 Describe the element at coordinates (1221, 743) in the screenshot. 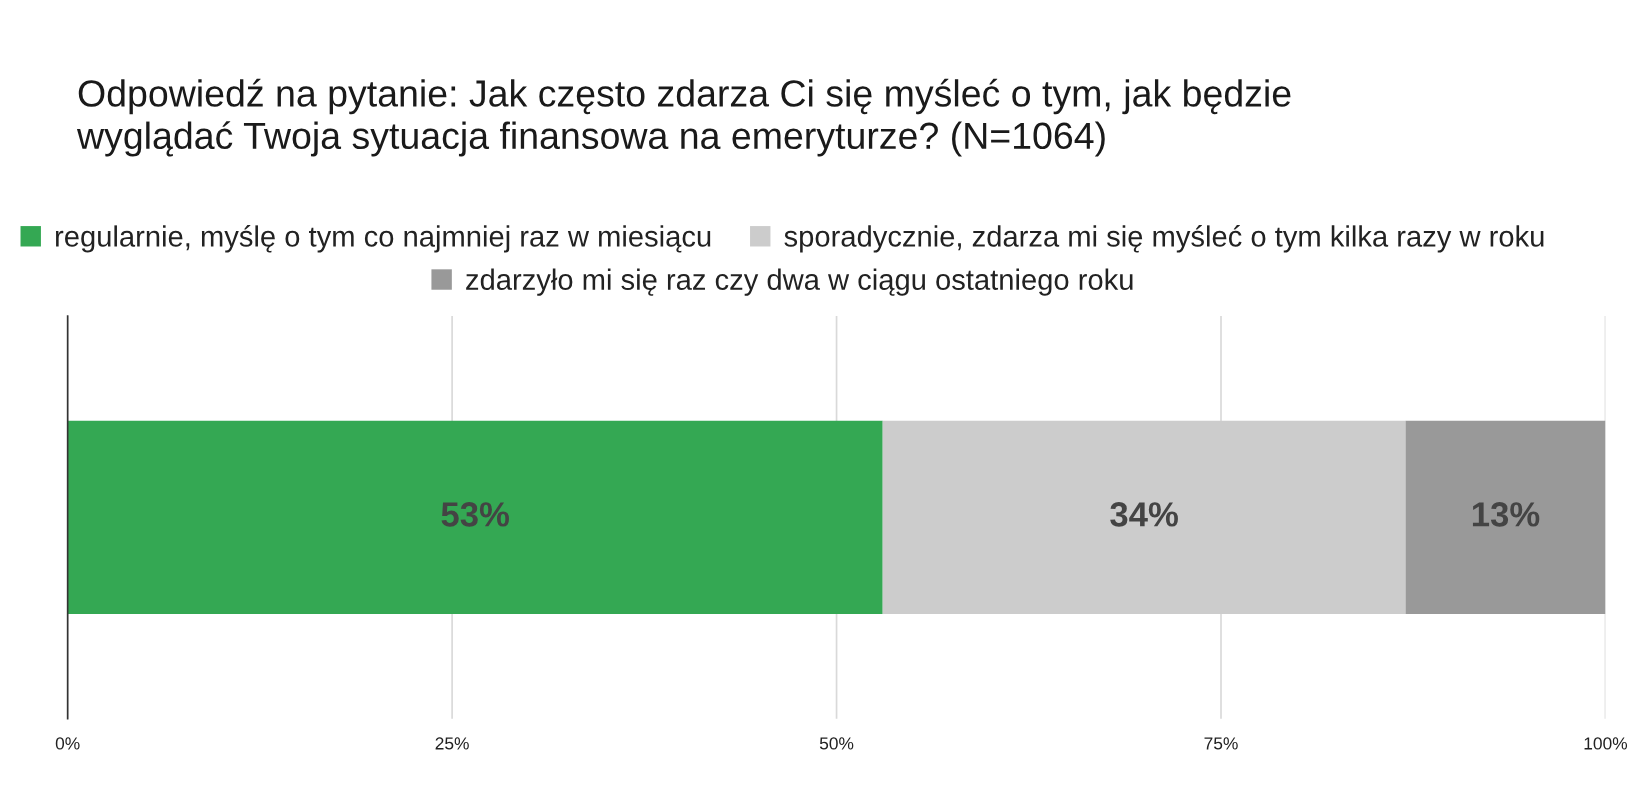

I see `x-tick-label: 75%` at that location.